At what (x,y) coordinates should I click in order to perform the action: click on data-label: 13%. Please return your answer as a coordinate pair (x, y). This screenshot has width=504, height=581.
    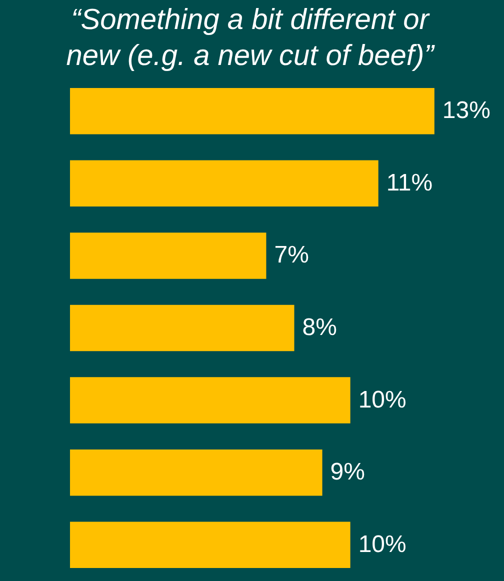
    Looking at the image, I should click on (466, 110).